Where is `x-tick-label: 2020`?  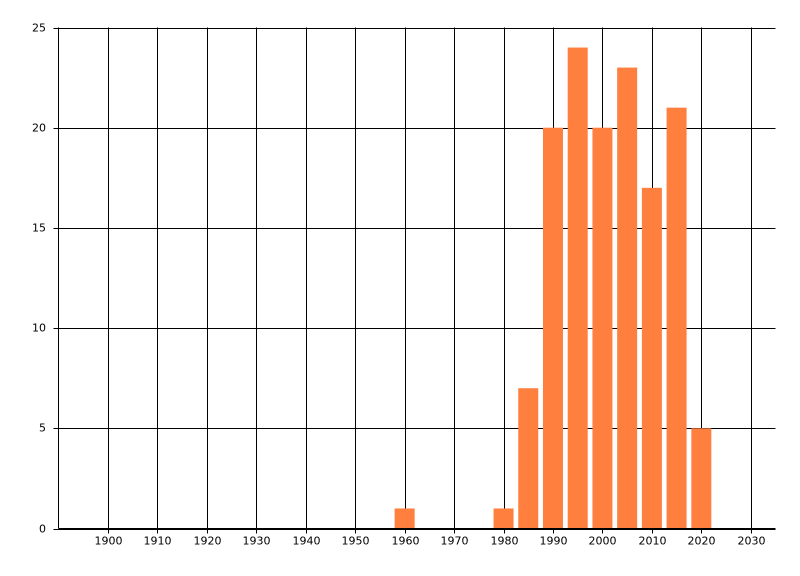 x-tick-label: 2020 is located at coordinates (702, 541).